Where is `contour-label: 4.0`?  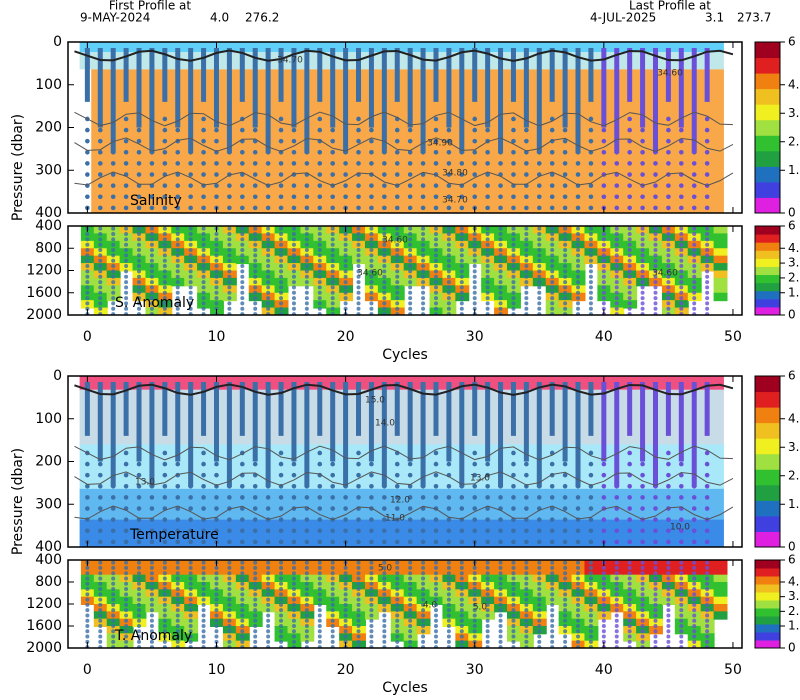 contour-label: 4.0 is located at coordinates (430, 606).